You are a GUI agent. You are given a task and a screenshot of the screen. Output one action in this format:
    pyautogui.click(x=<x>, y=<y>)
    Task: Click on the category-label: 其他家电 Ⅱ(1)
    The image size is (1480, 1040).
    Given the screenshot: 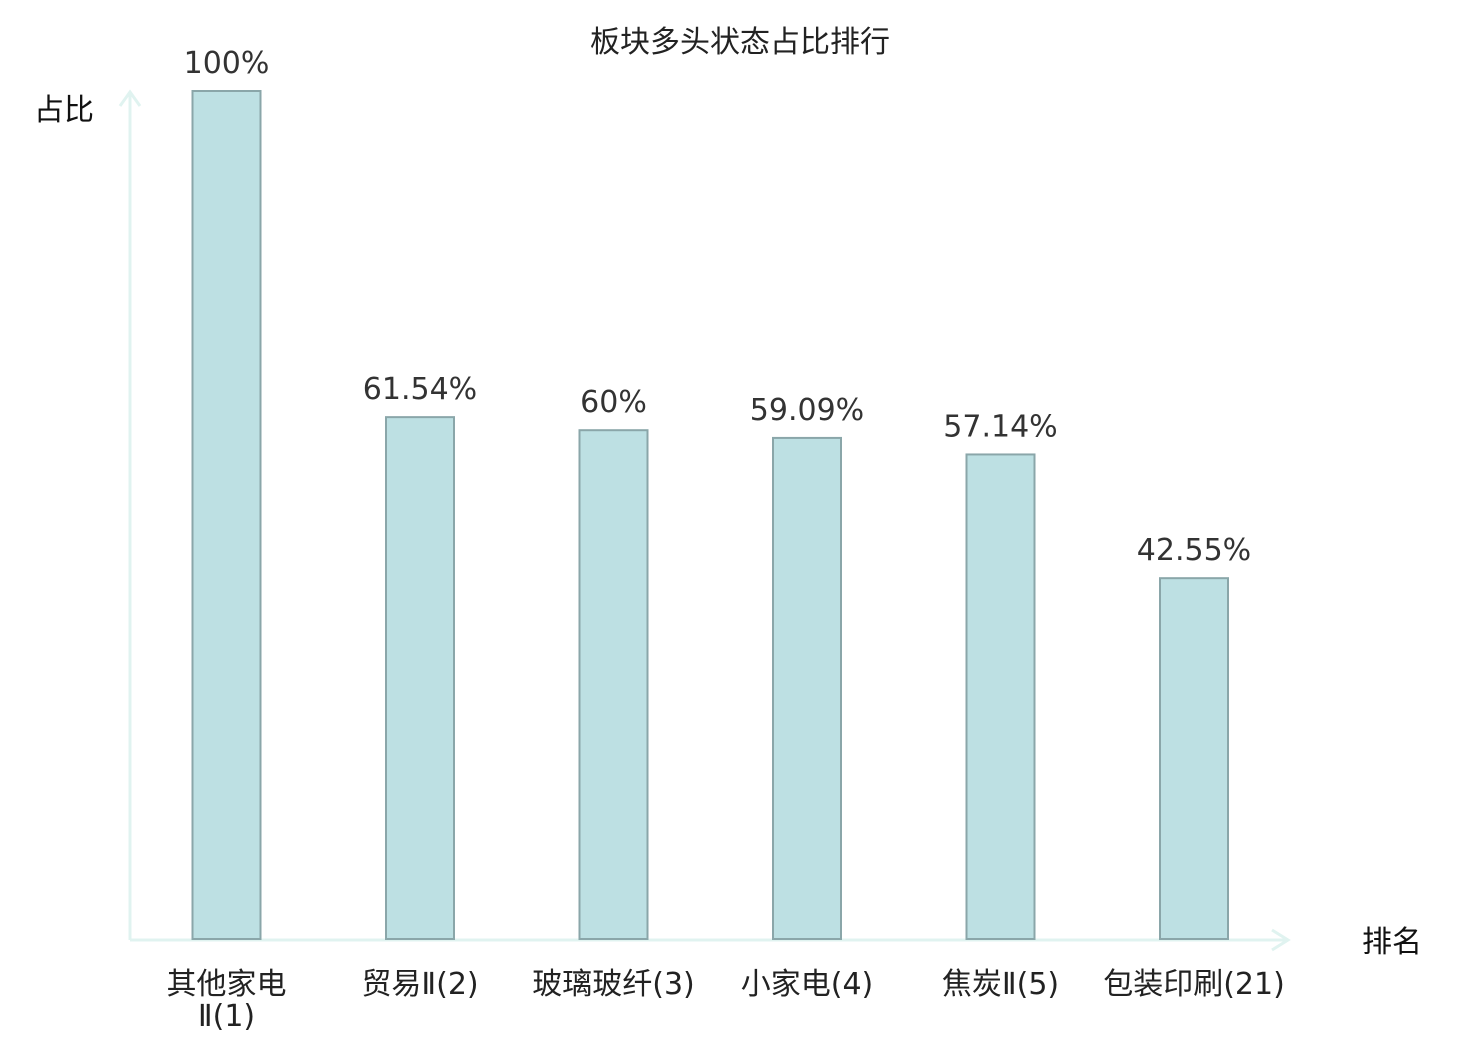 What is the action you would take?
    pyautogui.click(x=227, y=1000)
    